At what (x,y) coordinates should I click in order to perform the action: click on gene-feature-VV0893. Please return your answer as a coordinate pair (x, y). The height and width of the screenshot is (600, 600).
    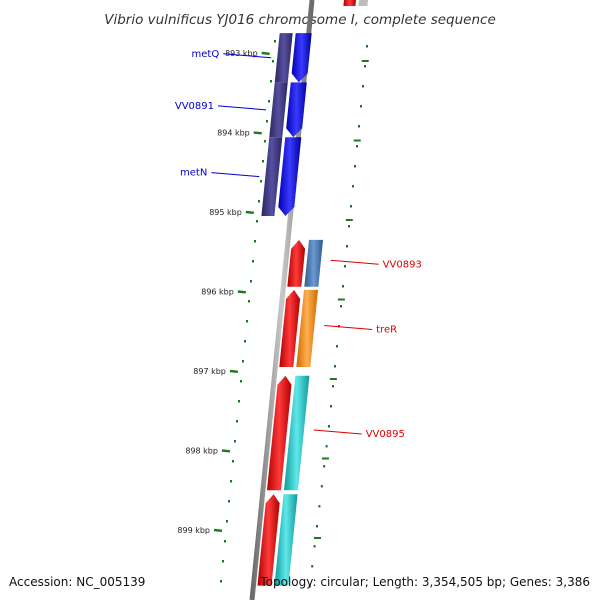
    Looking at the image, I should click on (314, 263).